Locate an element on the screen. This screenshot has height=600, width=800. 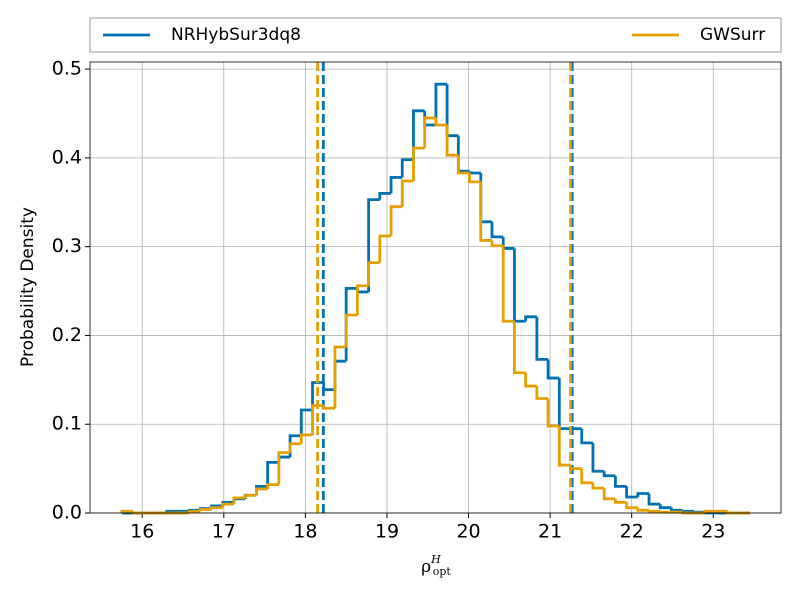
x-tick-label: 19 is located at coordinates (387, 532).